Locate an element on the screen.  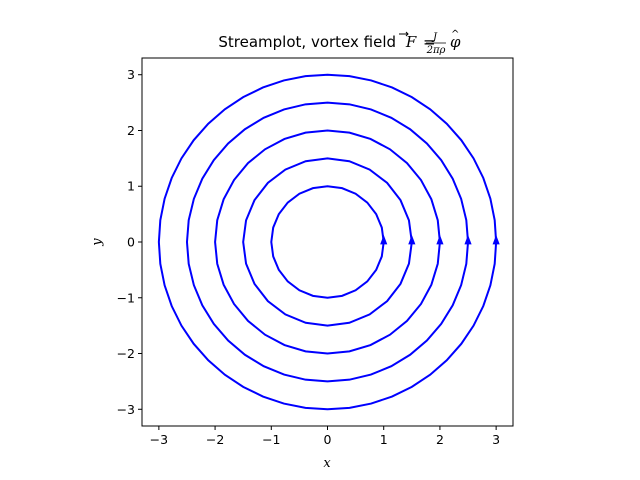
x-tick-label: 0 is located at coordinates (328, 439).